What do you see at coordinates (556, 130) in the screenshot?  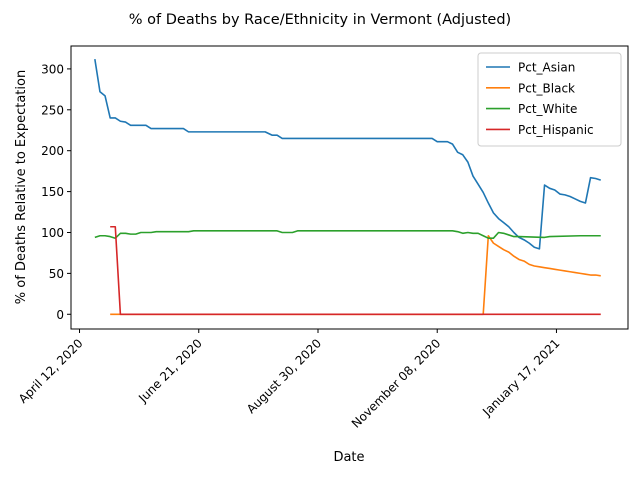 I see `legend-label: Pct_Hispanic` at bounding box center [556, 130].